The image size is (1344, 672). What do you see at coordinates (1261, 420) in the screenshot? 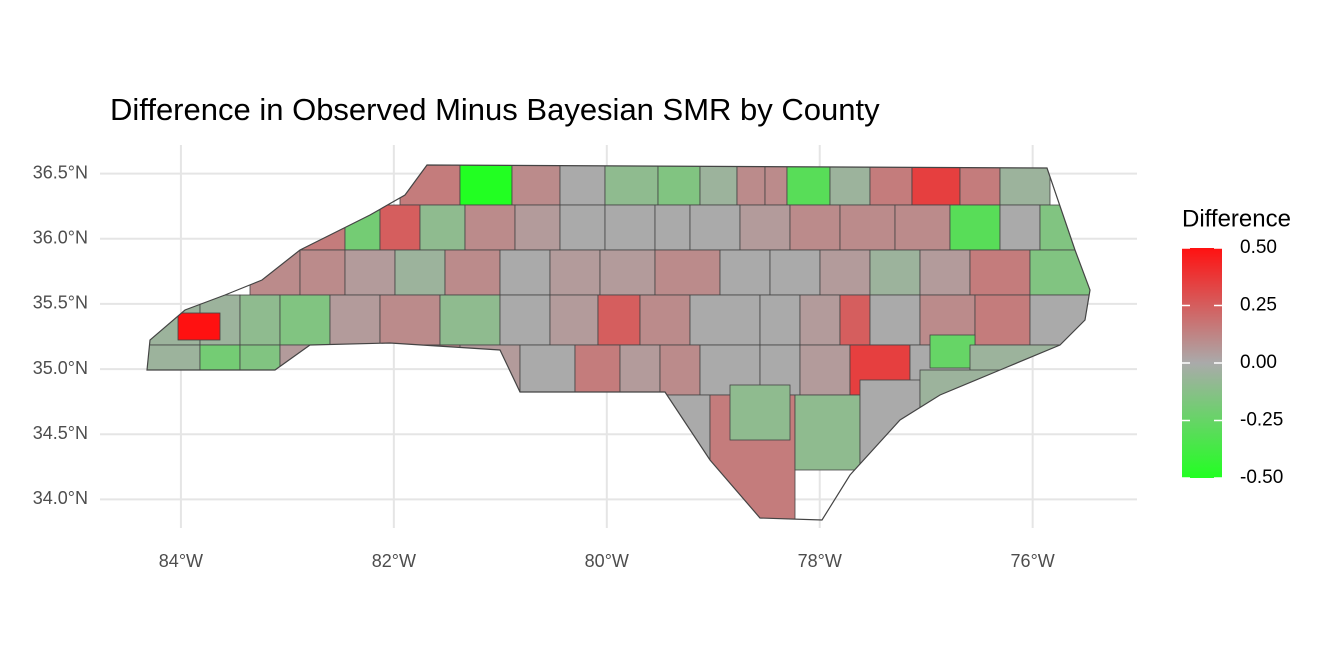
I see `legend-label: -0.25` at bounding box center [1261, 420].